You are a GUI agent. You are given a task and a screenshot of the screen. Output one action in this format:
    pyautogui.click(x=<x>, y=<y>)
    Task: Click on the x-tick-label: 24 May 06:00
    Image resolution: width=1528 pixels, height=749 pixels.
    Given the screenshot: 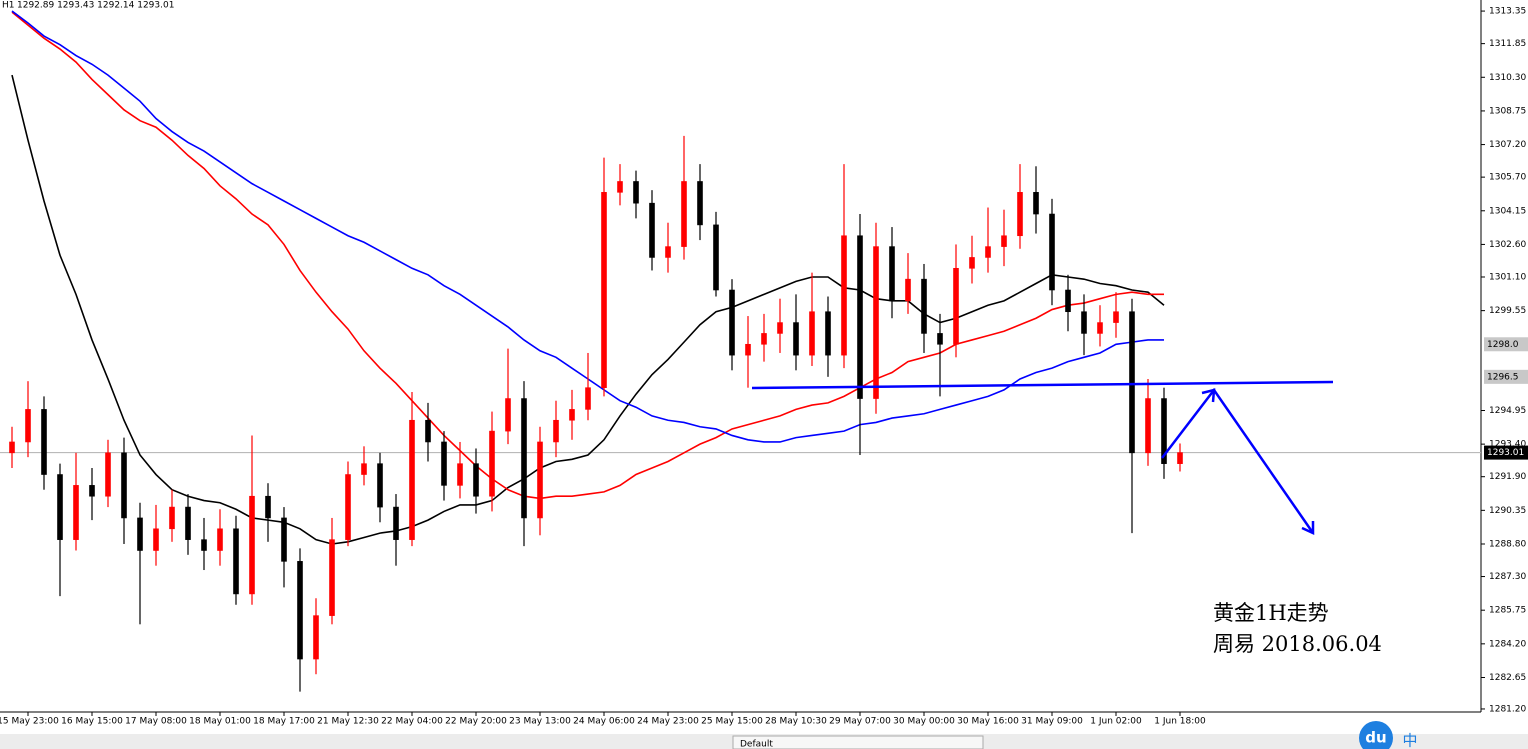 What is the action you would take?
    pyautogui.click(x=604, y=722)
    